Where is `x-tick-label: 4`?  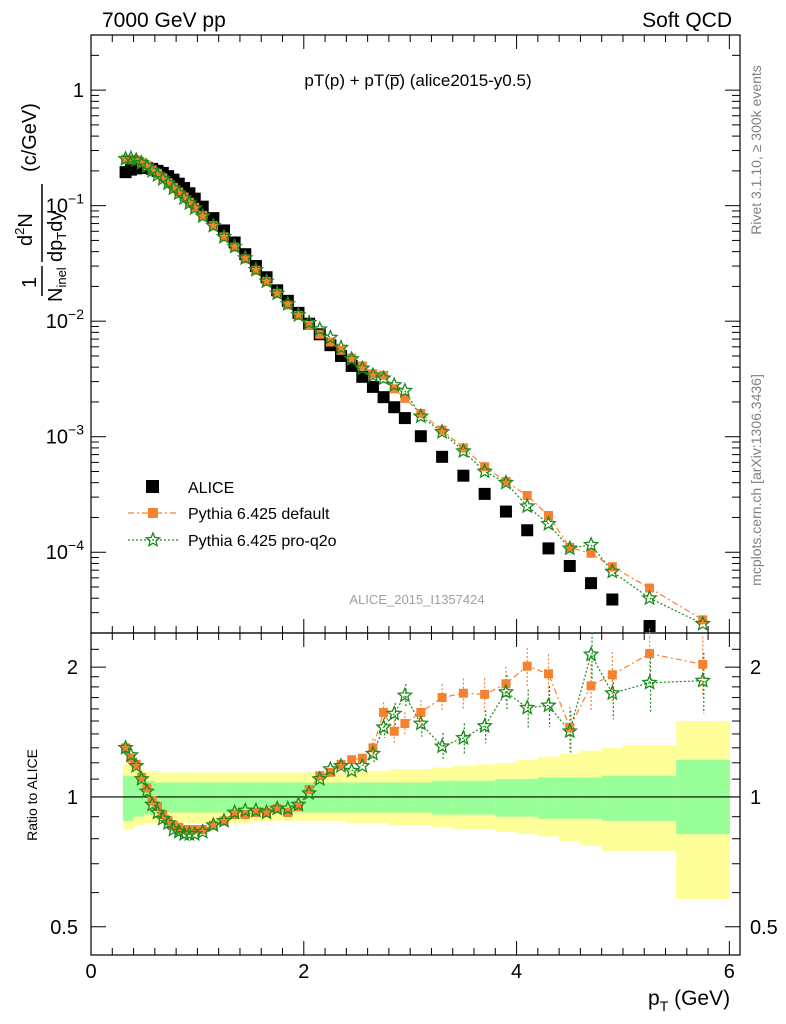 x-tick-label: 4 is located at coordinates (516, 972).